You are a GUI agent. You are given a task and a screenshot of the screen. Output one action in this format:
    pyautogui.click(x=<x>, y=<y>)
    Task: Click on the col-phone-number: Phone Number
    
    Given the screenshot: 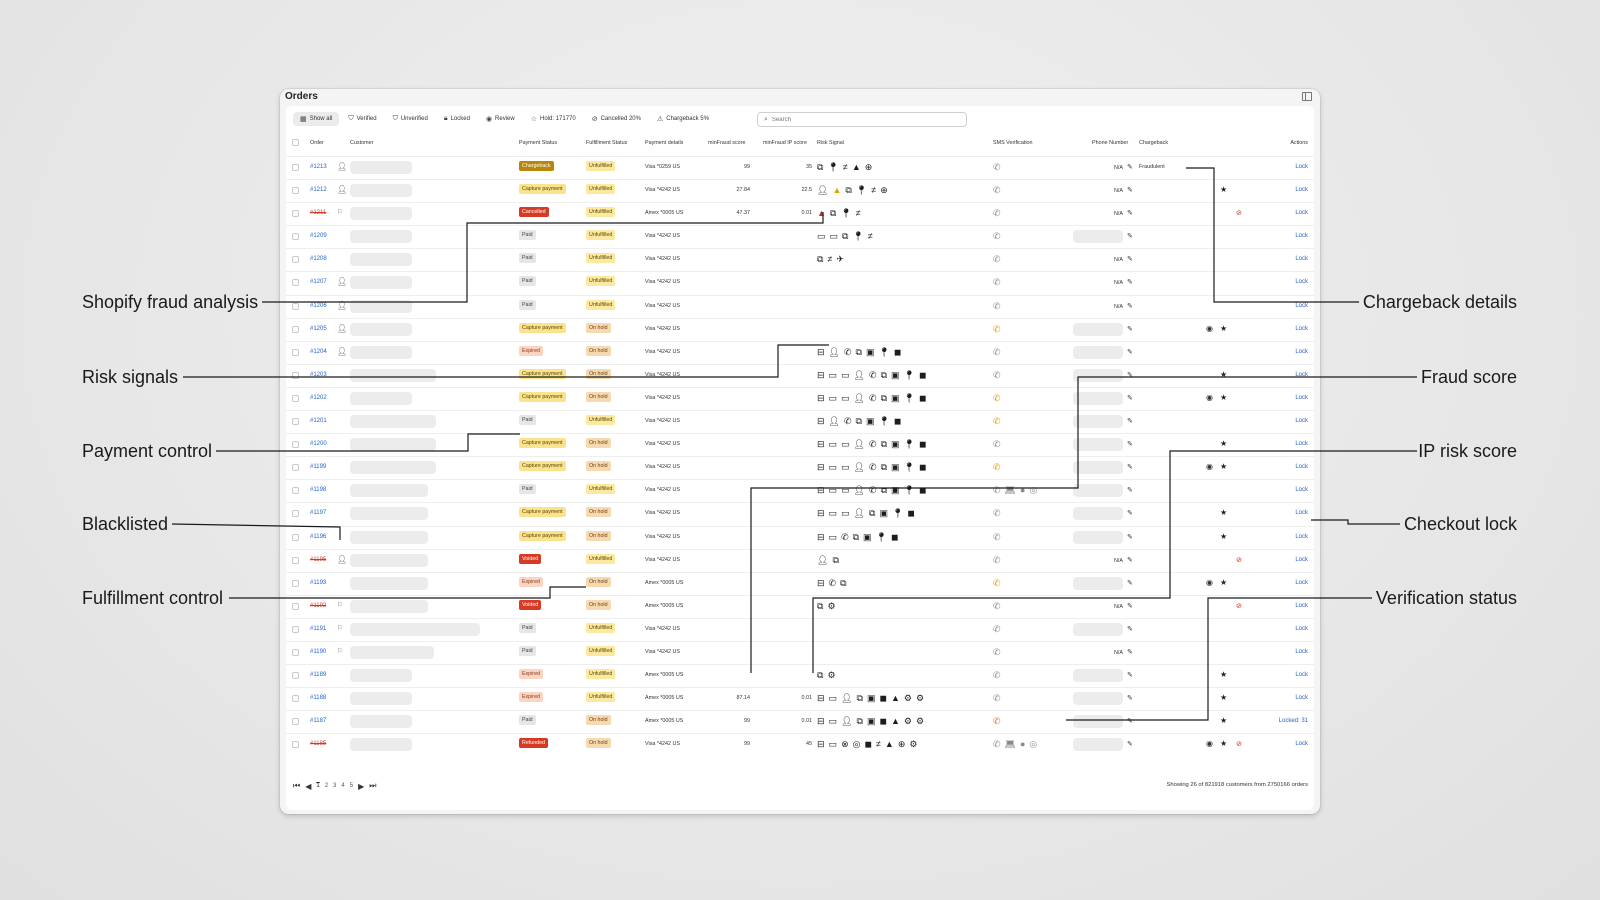 What is the action you would take?
    pyautogui.click(x=1110, y=143)
    